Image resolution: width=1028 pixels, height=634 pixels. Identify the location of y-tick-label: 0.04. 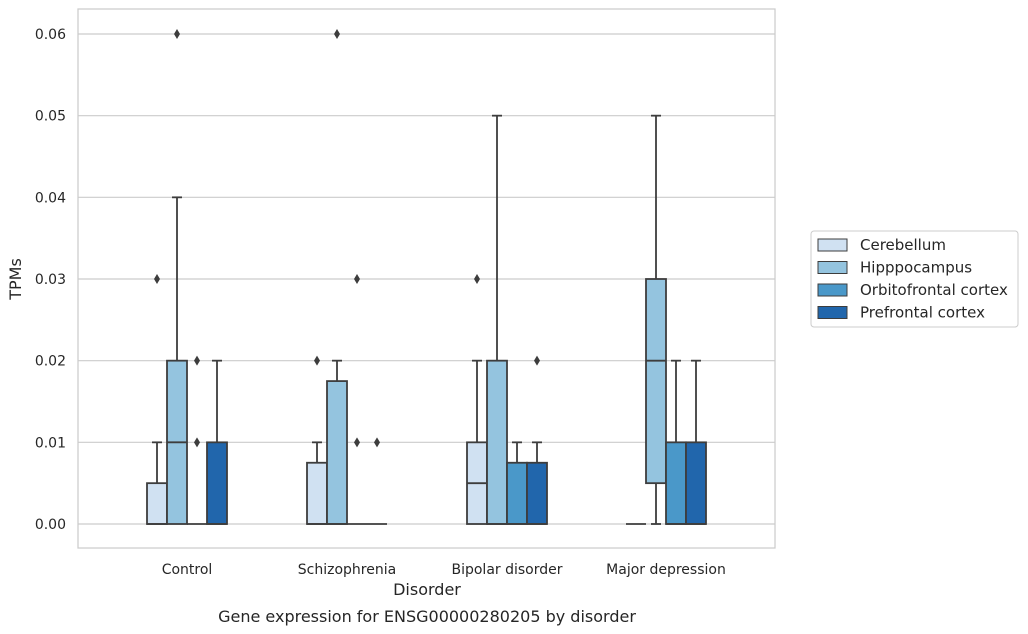
(50, 198).